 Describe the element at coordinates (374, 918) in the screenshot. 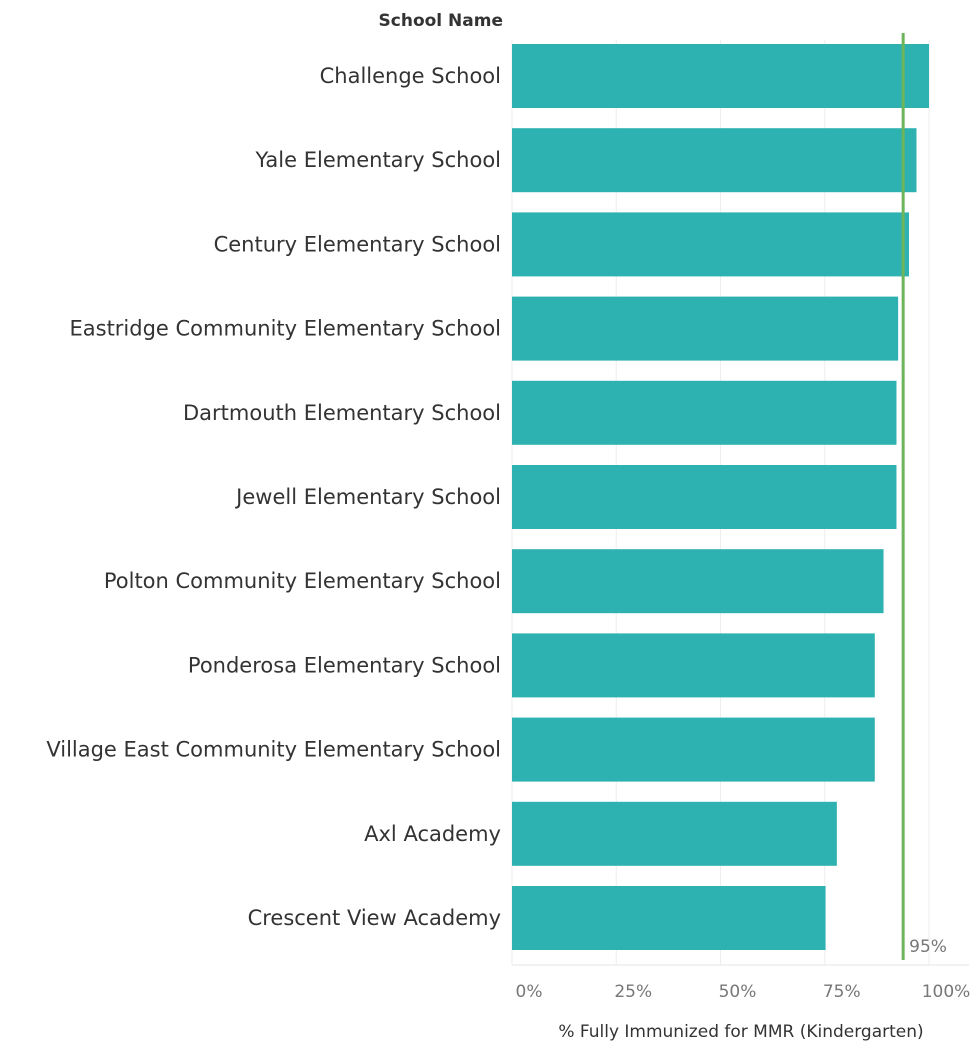

I see `category-label: Crescent View Academy` at that location.